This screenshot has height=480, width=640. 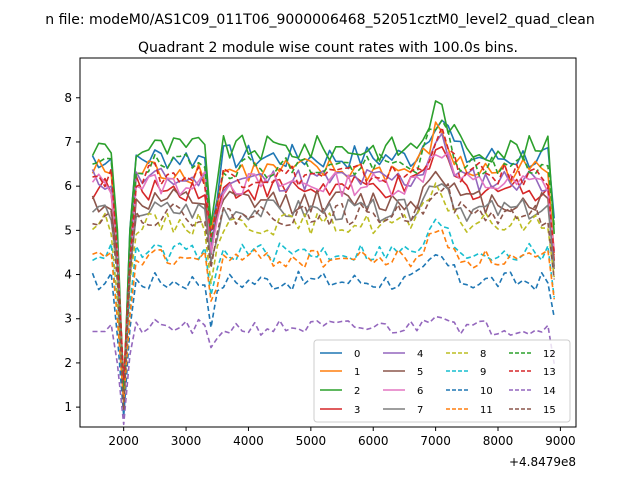 I want to click on x-tick-label: 8000, so click(x=498, y=441).